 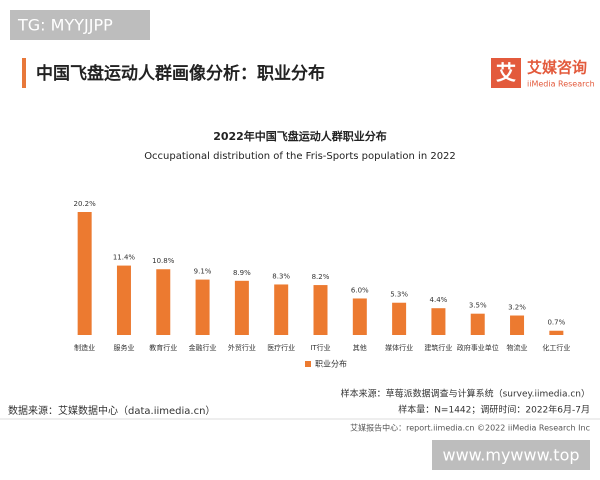 I want to click on value-label: 8.9%, so click(x=242, y=273).